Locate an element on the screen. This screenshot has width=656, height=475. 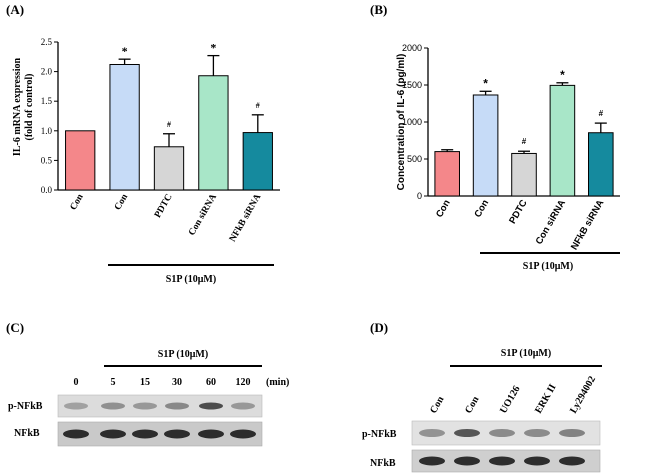
chart-a-ytick-label: 0.0 is located at coordinates (47, 190).